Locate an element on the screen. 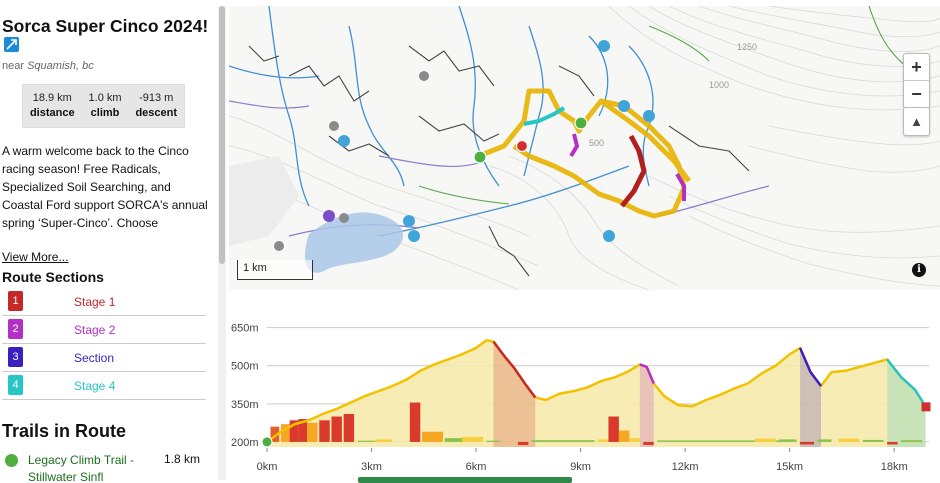 The width and height of the screenshot is (940, 483). stat-distance: 18.9 km distance is located at coordinates (52, 105).